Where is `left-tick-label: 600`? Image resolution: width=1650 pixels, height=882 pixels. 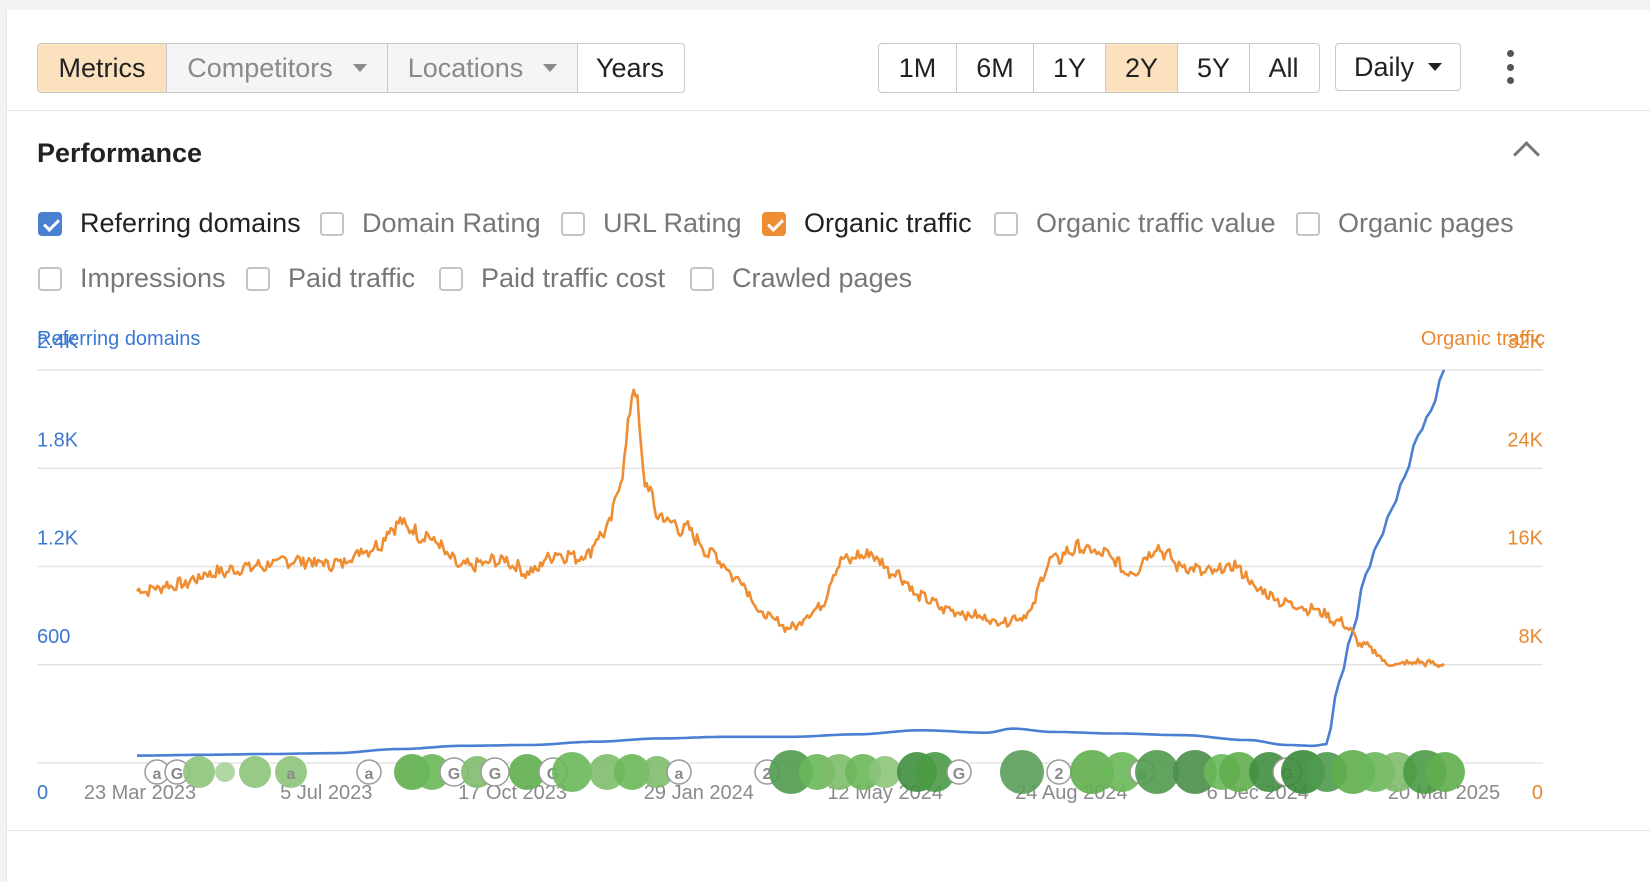
left-tick-label: 600 is located at coordinates (53, 637).